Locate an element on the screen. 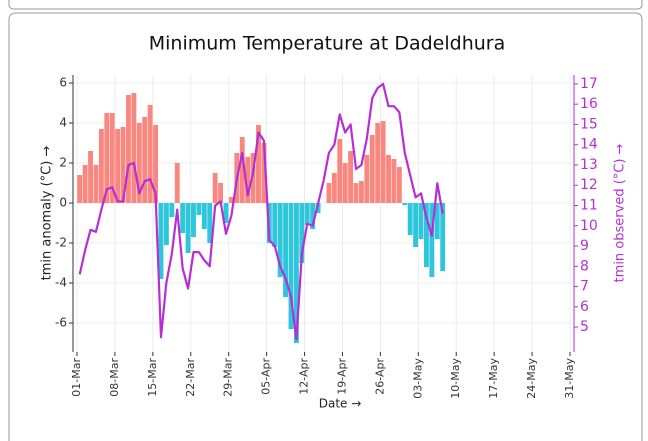 The height and width of the screenshot is (441, 648). y2-tick-label: 13 is located at coordinates (589, 165).